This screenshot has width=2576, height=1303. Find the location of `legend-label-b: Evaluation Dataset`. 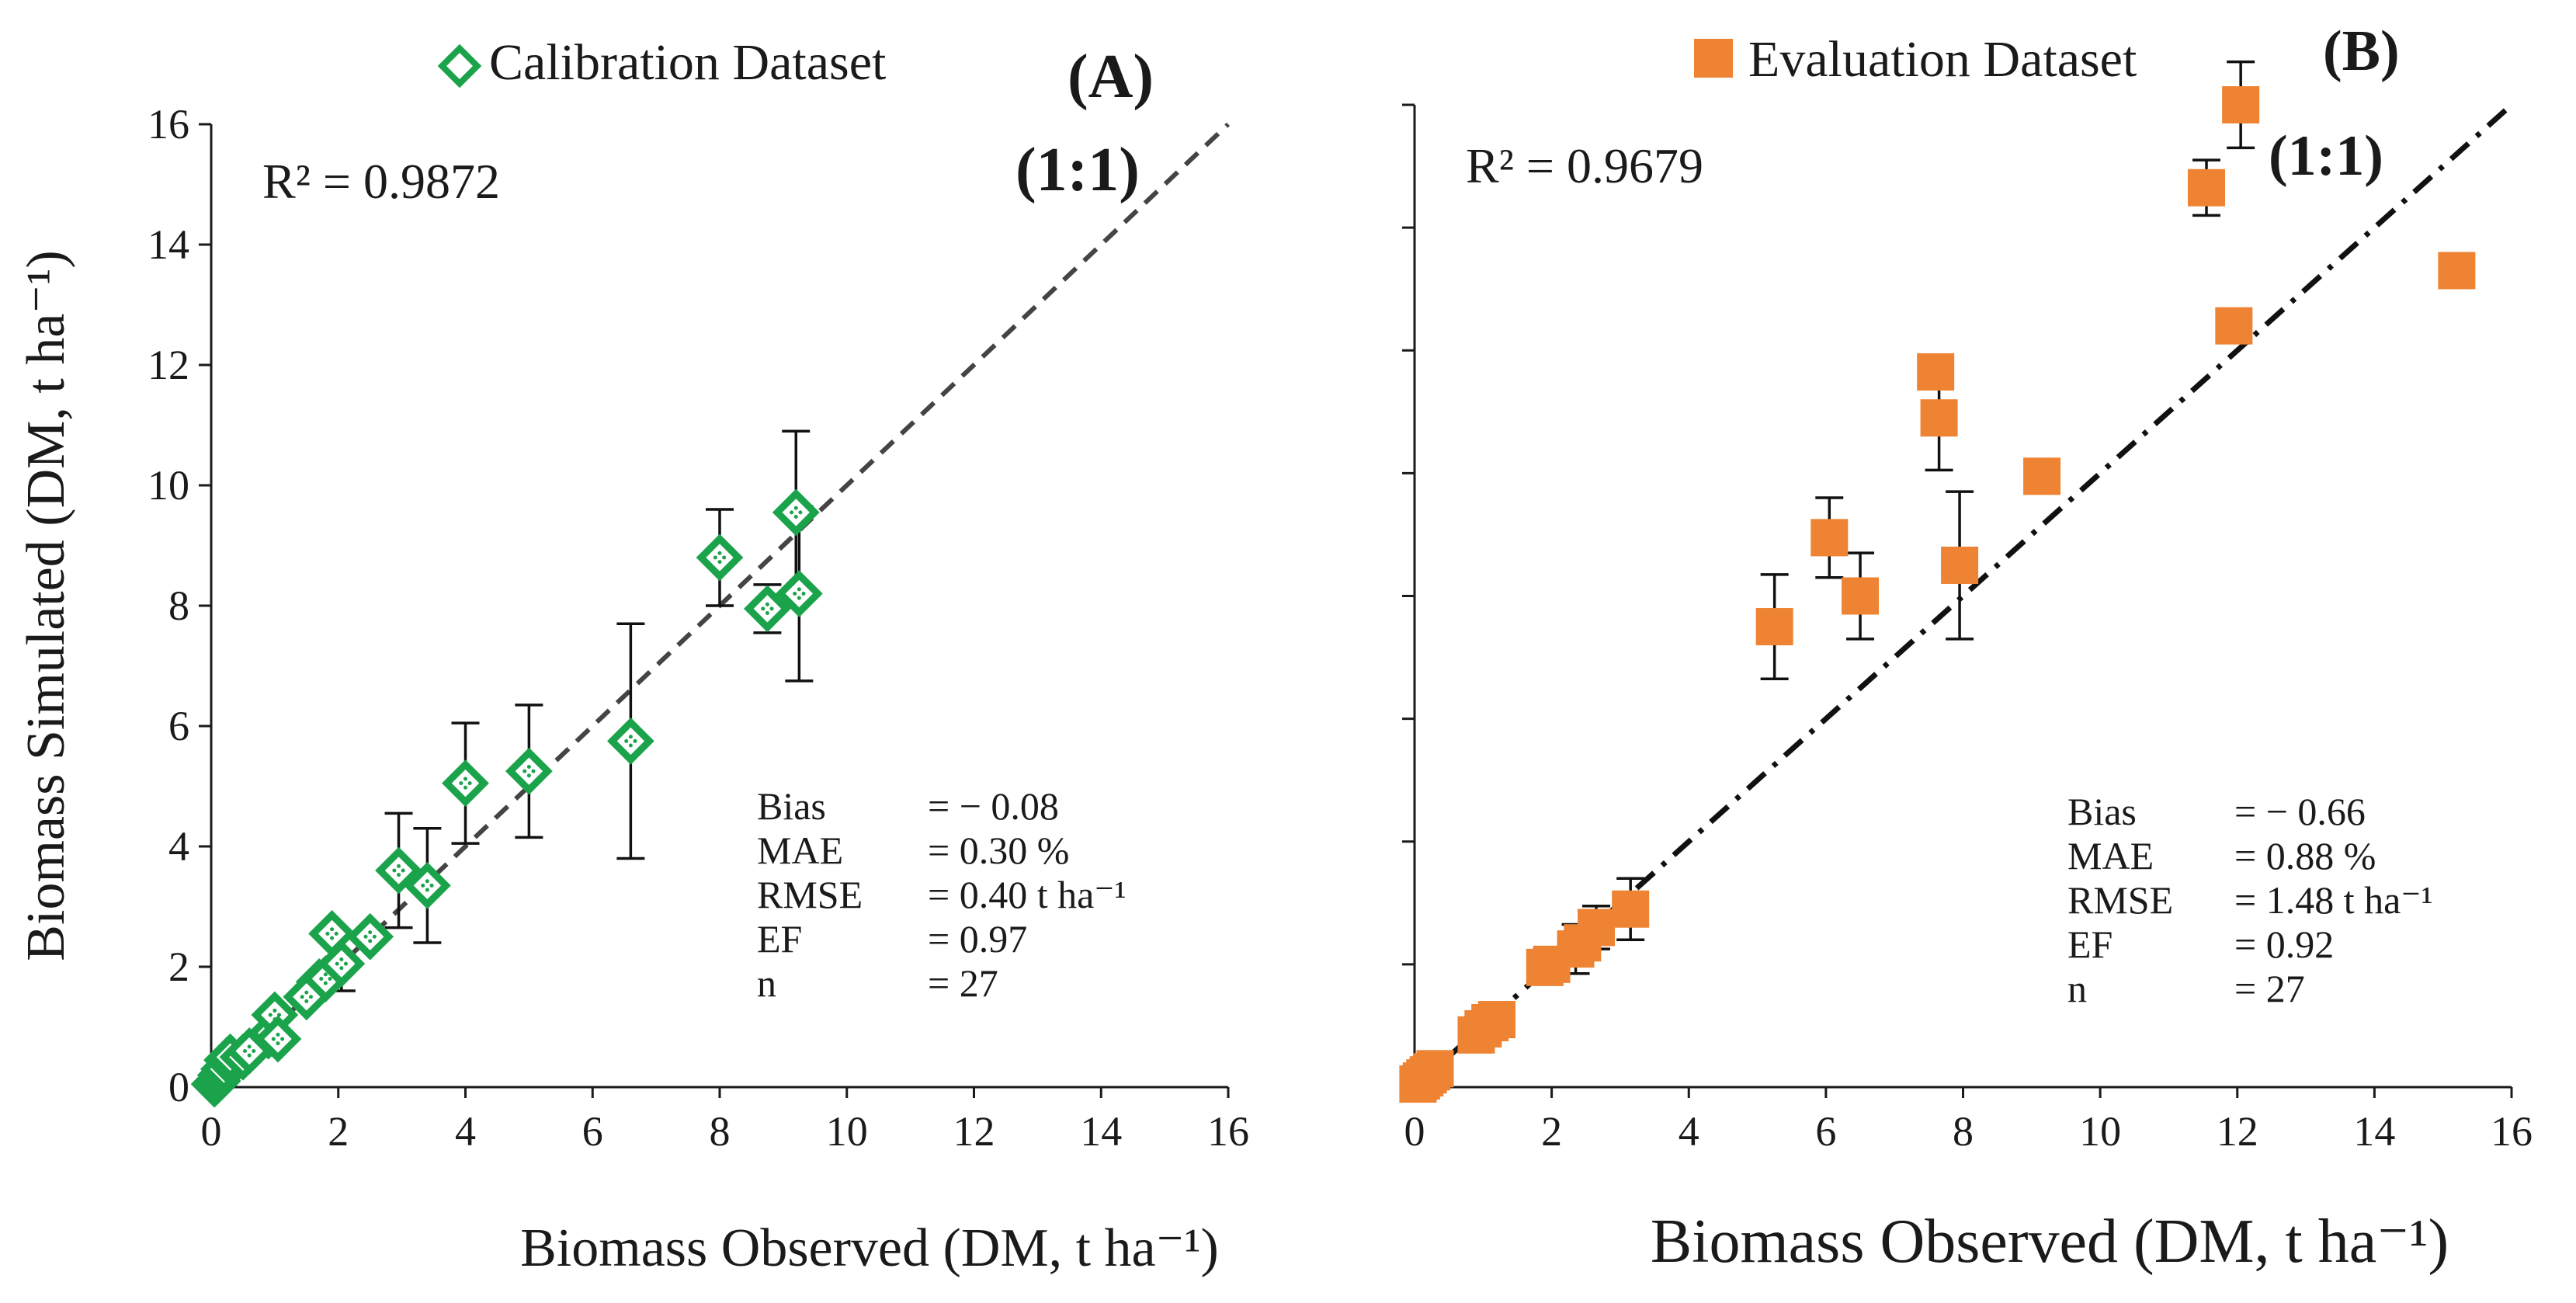

legend-label-b: Evaluation Dataset is located at coordinates (1943, 59).